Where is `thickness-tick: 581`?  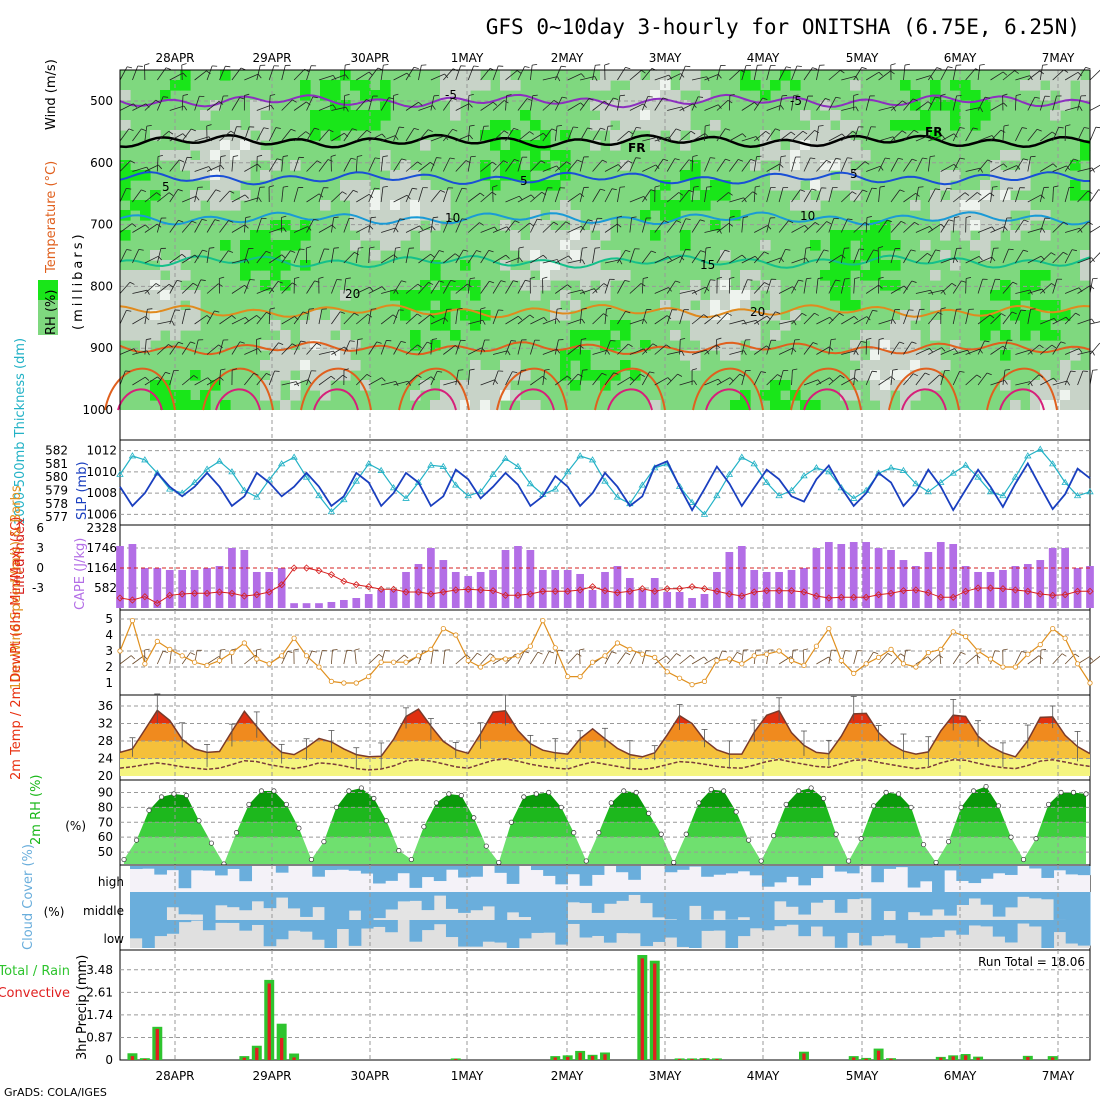 thickness-tick: 581 is located at coordinates (56, 464).